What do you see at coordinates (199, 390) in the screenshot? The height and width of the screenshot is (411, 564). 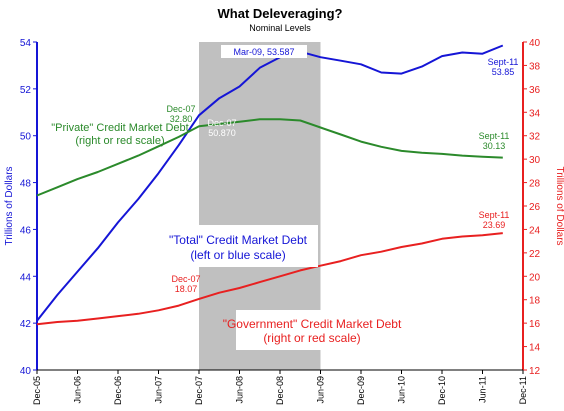 I see `x-tick-label: Dec-07` at bounding box center [199, 390].